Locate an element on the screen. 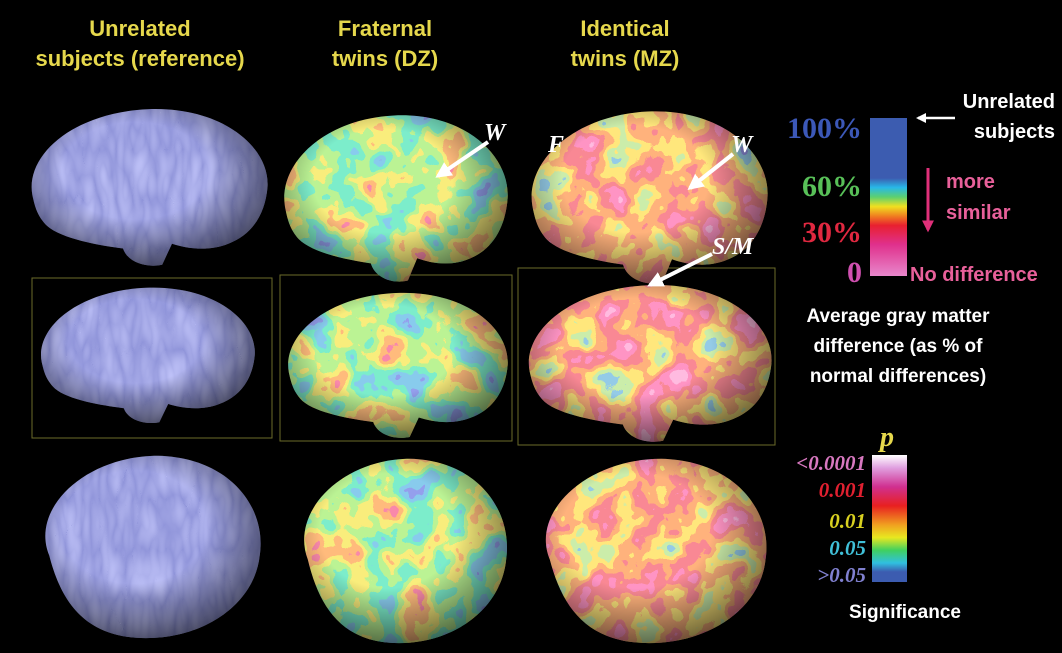 The height and width of the screenshot is (653, 1062). colorbar-label: 30% is located at coordinates (832, 232).